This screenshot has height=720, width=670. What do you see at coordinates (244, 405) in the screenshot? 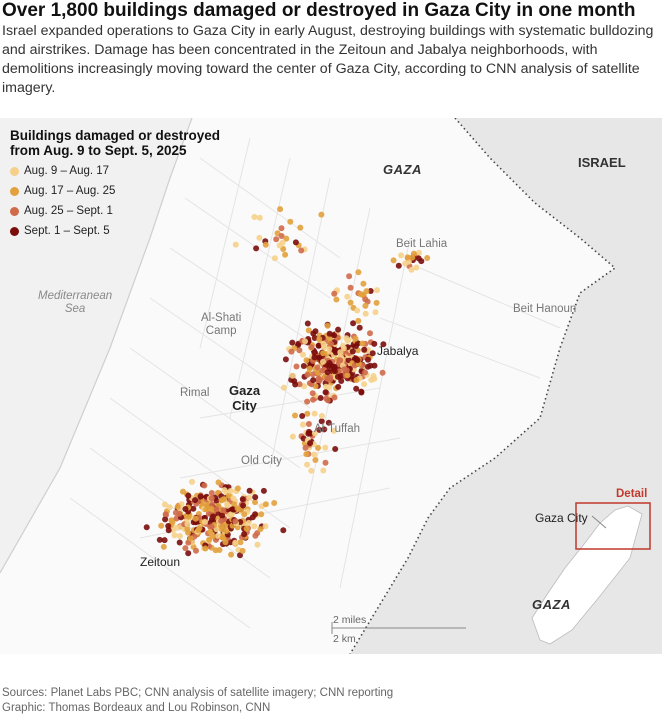
I see `label-gaza-city-line2: City` at bounding box center [244, 405].